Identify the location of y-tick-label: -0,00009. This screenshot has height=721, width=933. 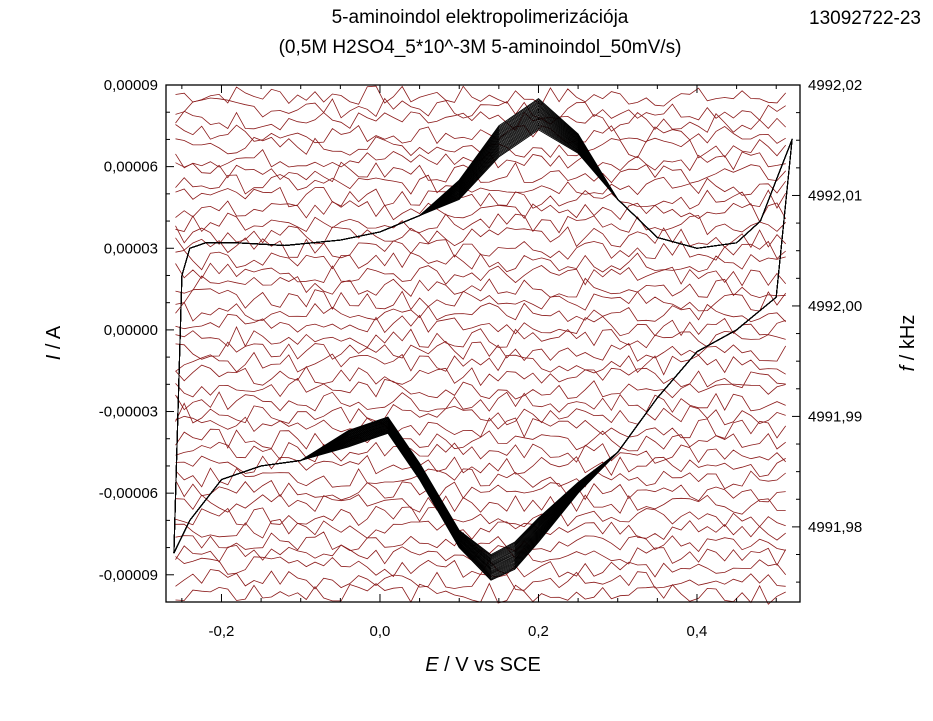
(128, 575).